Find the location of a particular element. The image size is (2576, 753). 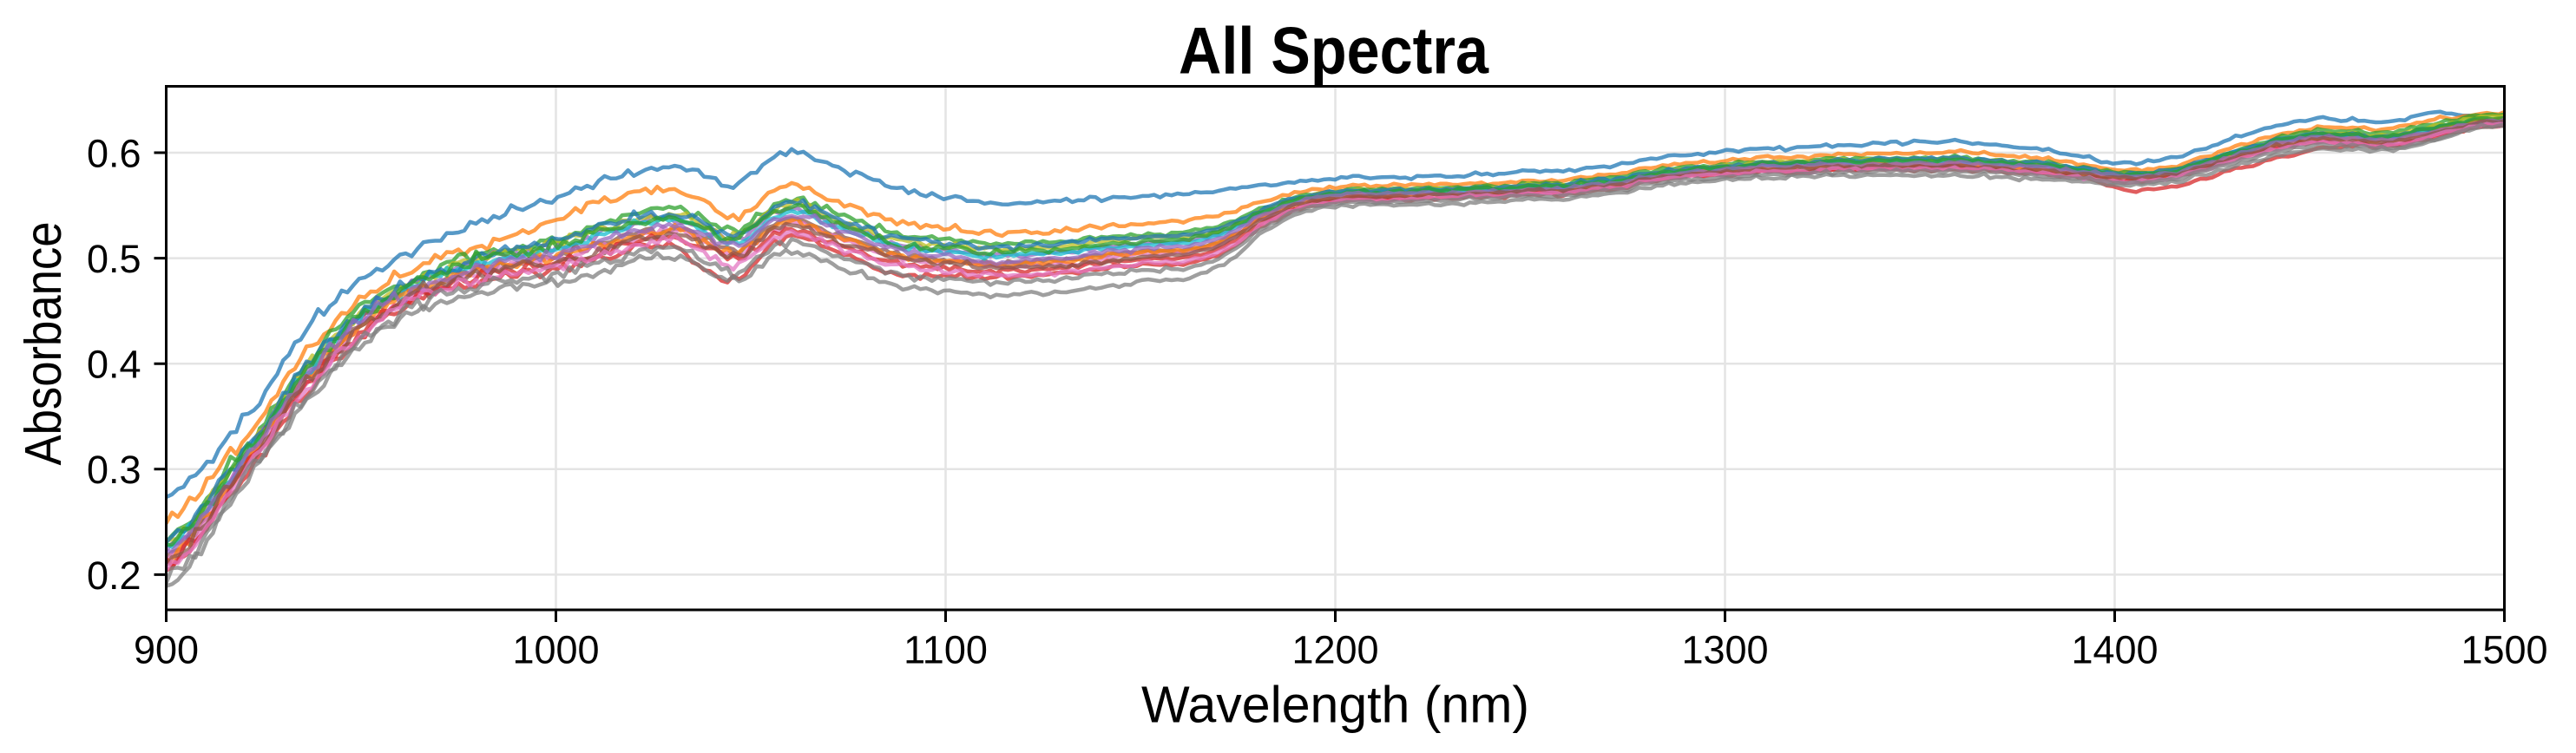

svg-text: 1100 is located at coordinates (946, 650).